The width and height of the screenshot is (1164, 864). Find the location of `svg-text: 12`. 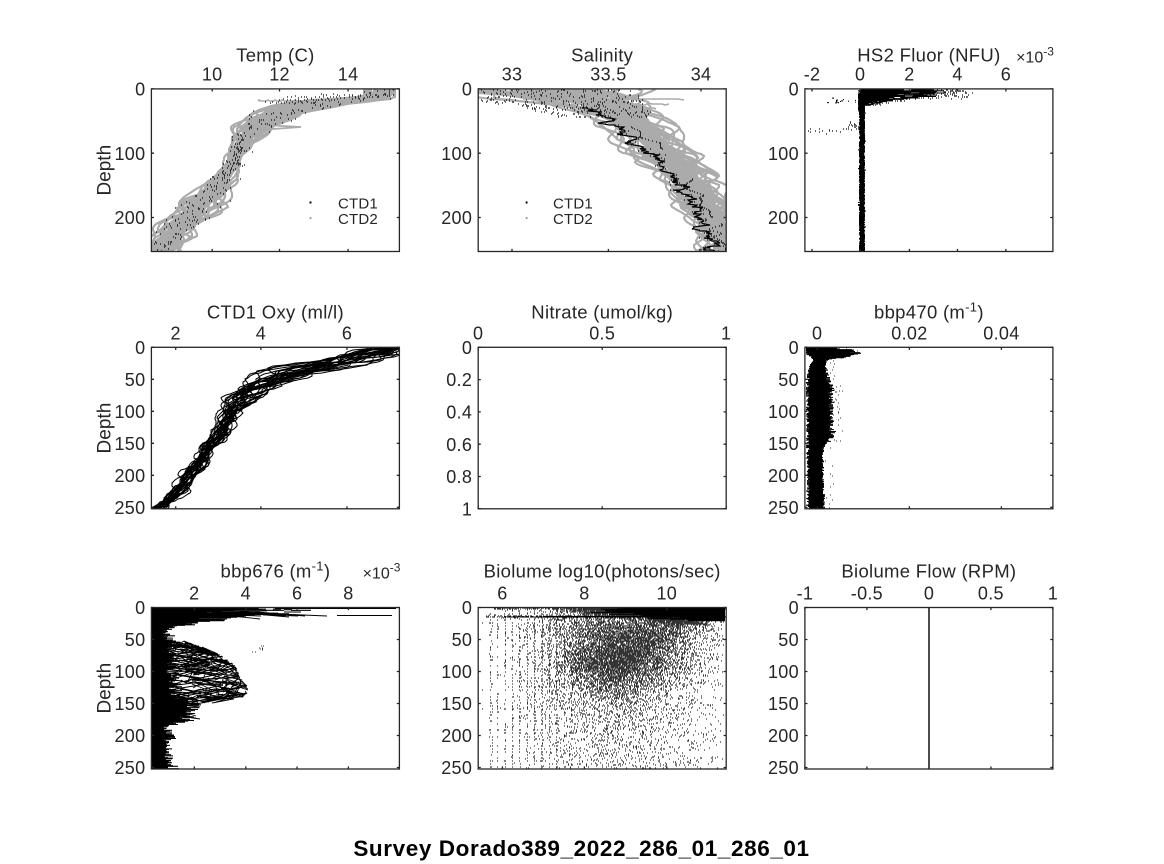

svg-text: 12 is located at coordinates (279, 75).